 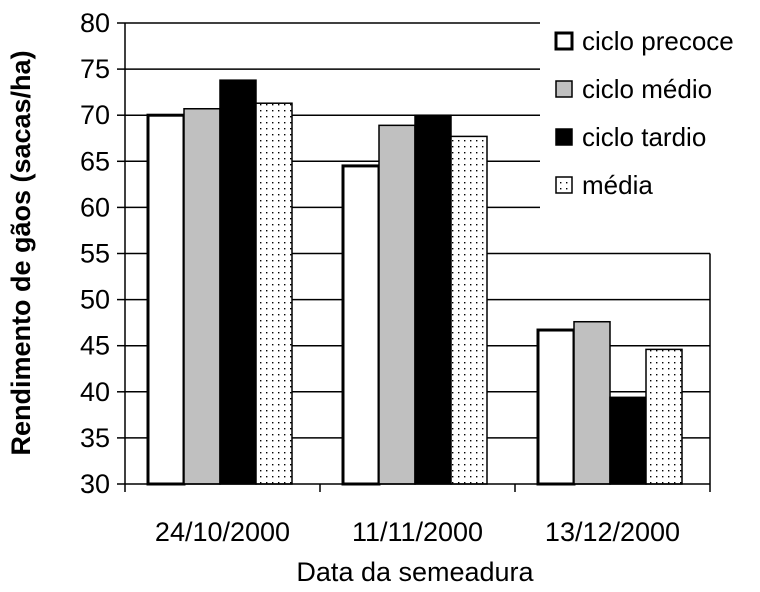 What do you see at coordinates (95, 438) in the screenshot?
I see `y-tick-label: 35` at bounding box center [95, 438].